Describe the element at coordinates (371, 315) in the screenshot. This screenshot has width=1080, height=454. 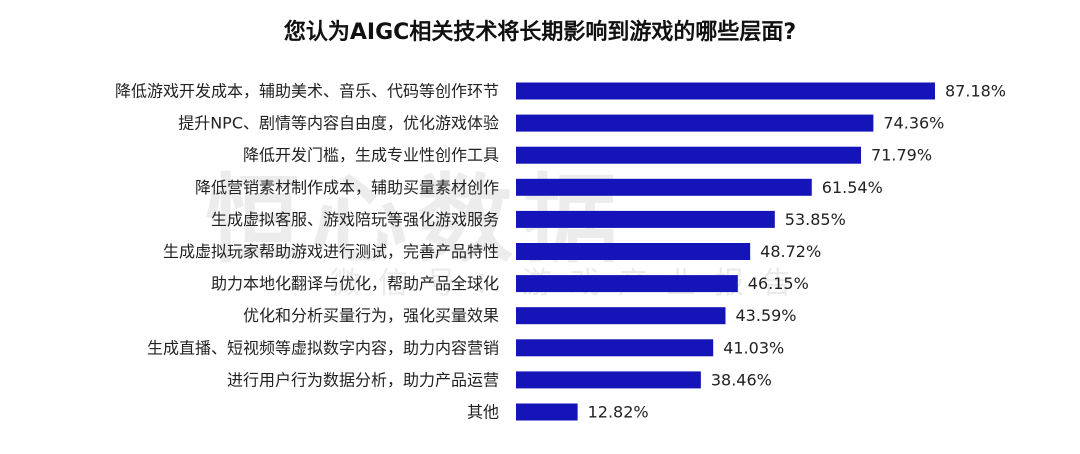
I see `category-label: 优化和分析买量行为，强化买量效果` at that location.